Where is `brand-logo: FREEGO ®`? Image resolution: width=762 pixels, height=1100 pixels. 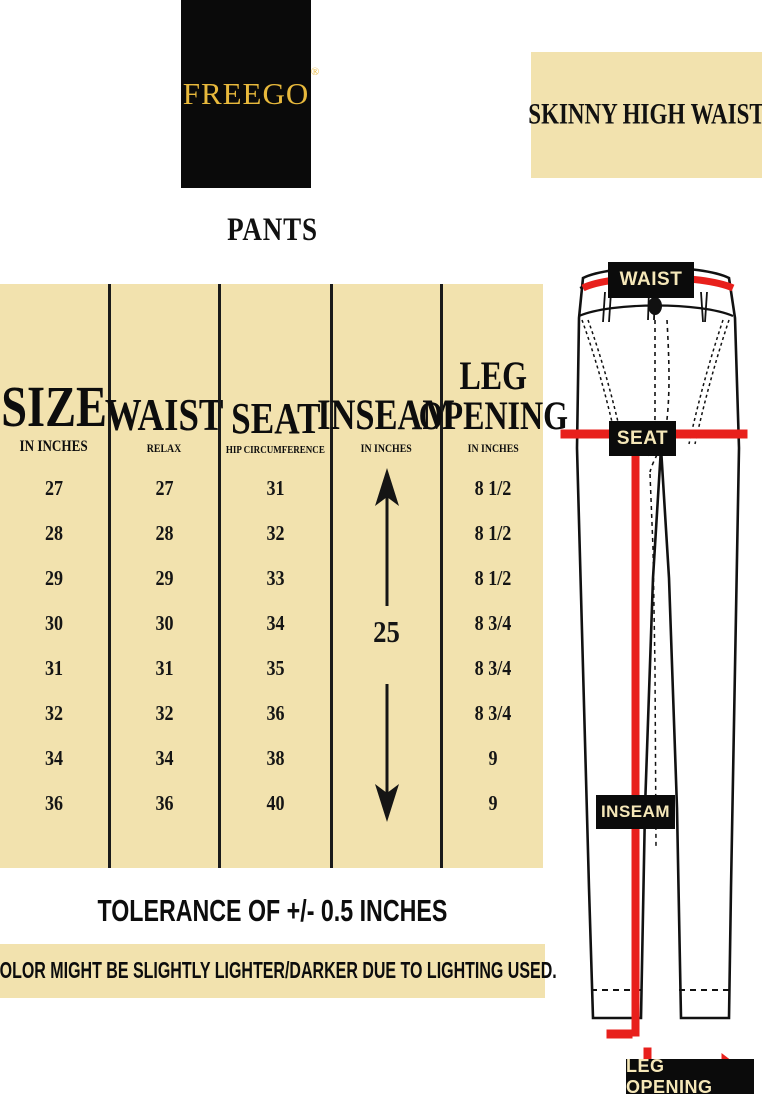
brand-logo: FREEGO ® is located at coordinates (250, 94).